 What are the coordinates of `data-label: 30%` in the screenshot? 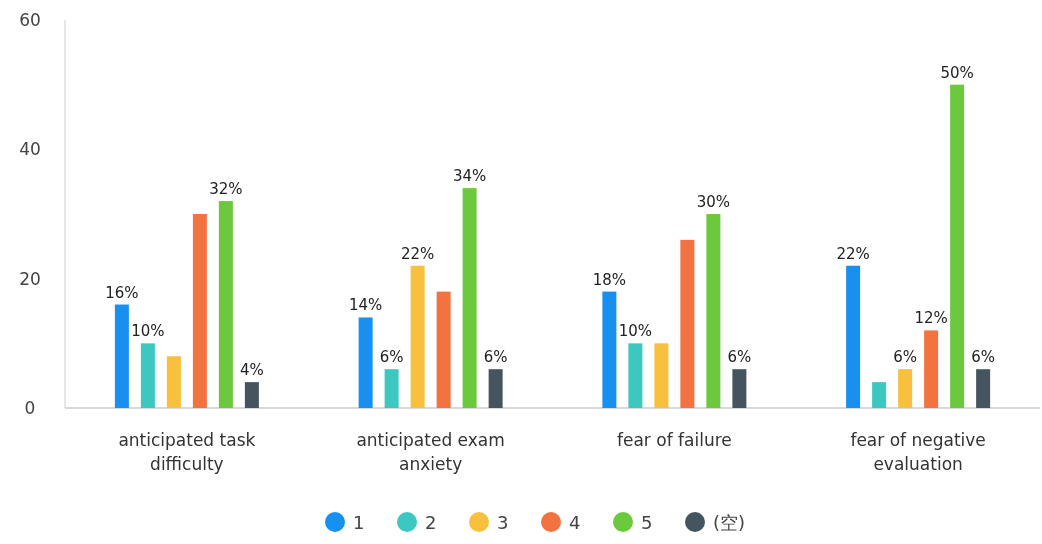 It's located at (713, 202).